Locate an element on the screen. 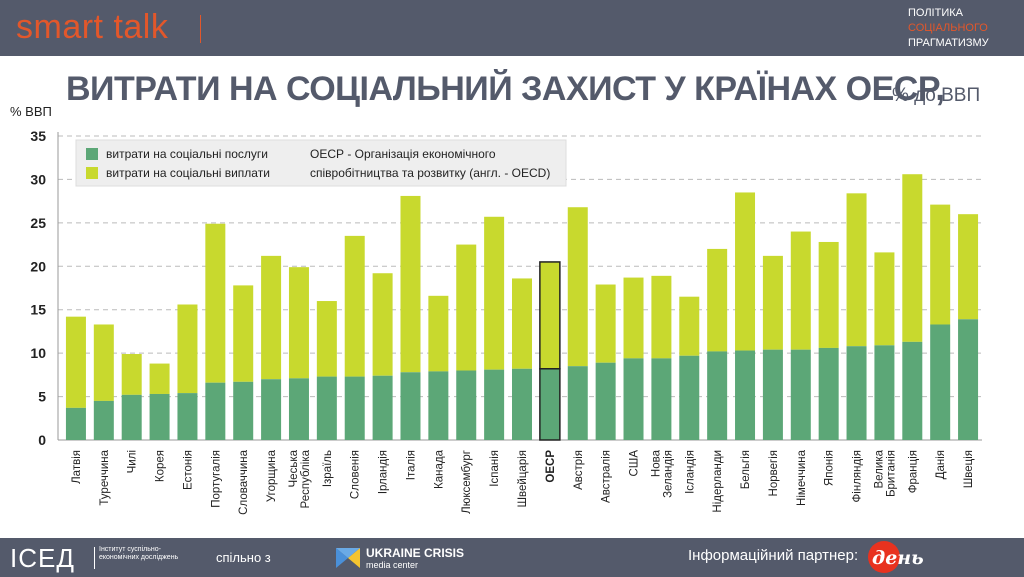 The width and height of the screenshot is (1024, 577). svg-text: Японія is located at coordinates (830, 468).